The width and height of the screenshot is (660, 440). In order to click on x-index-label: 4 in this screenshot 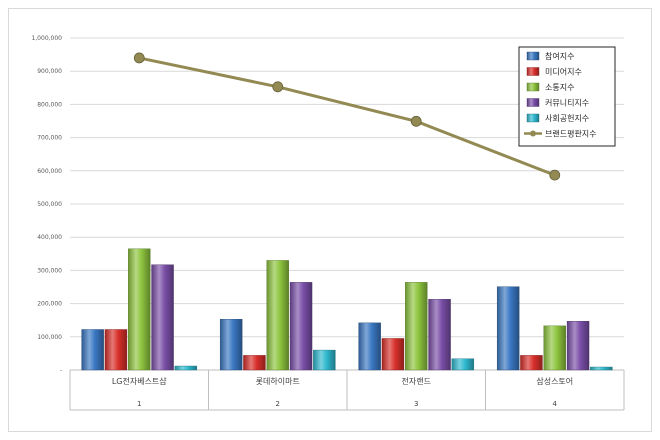, I will do `click(555, 404)`.